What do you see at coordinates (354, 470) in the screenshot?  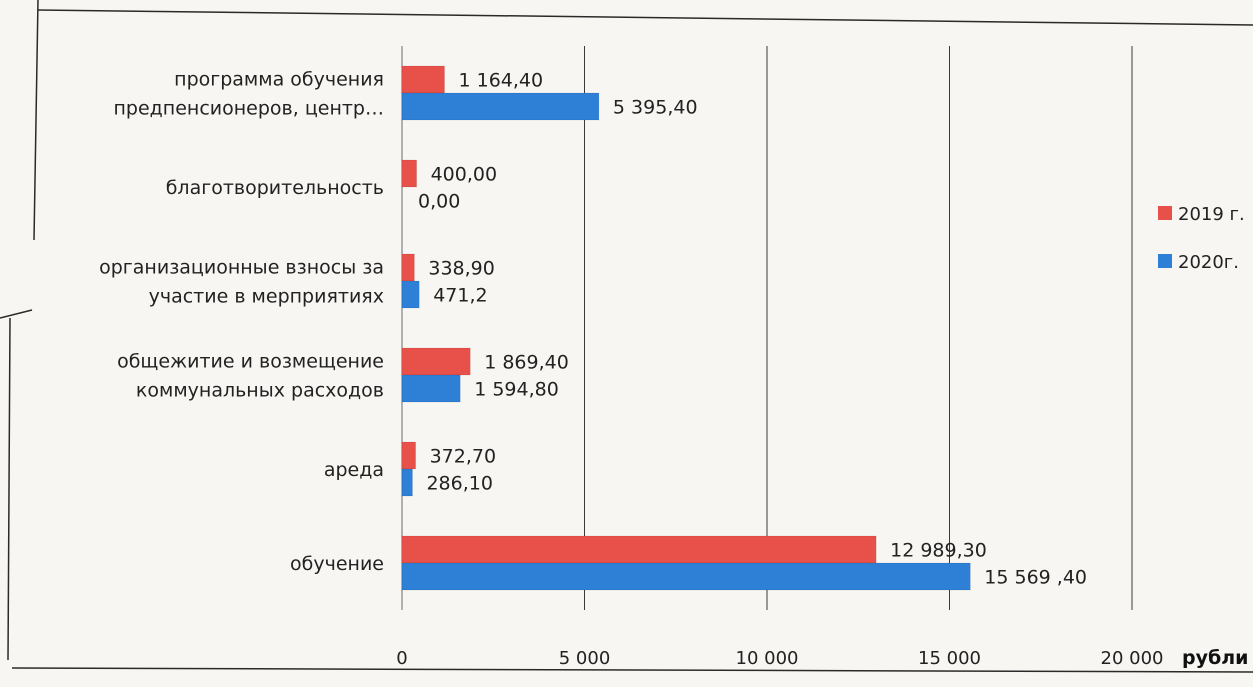 I see `category-label: ареда` at bounding box center [354, 470].